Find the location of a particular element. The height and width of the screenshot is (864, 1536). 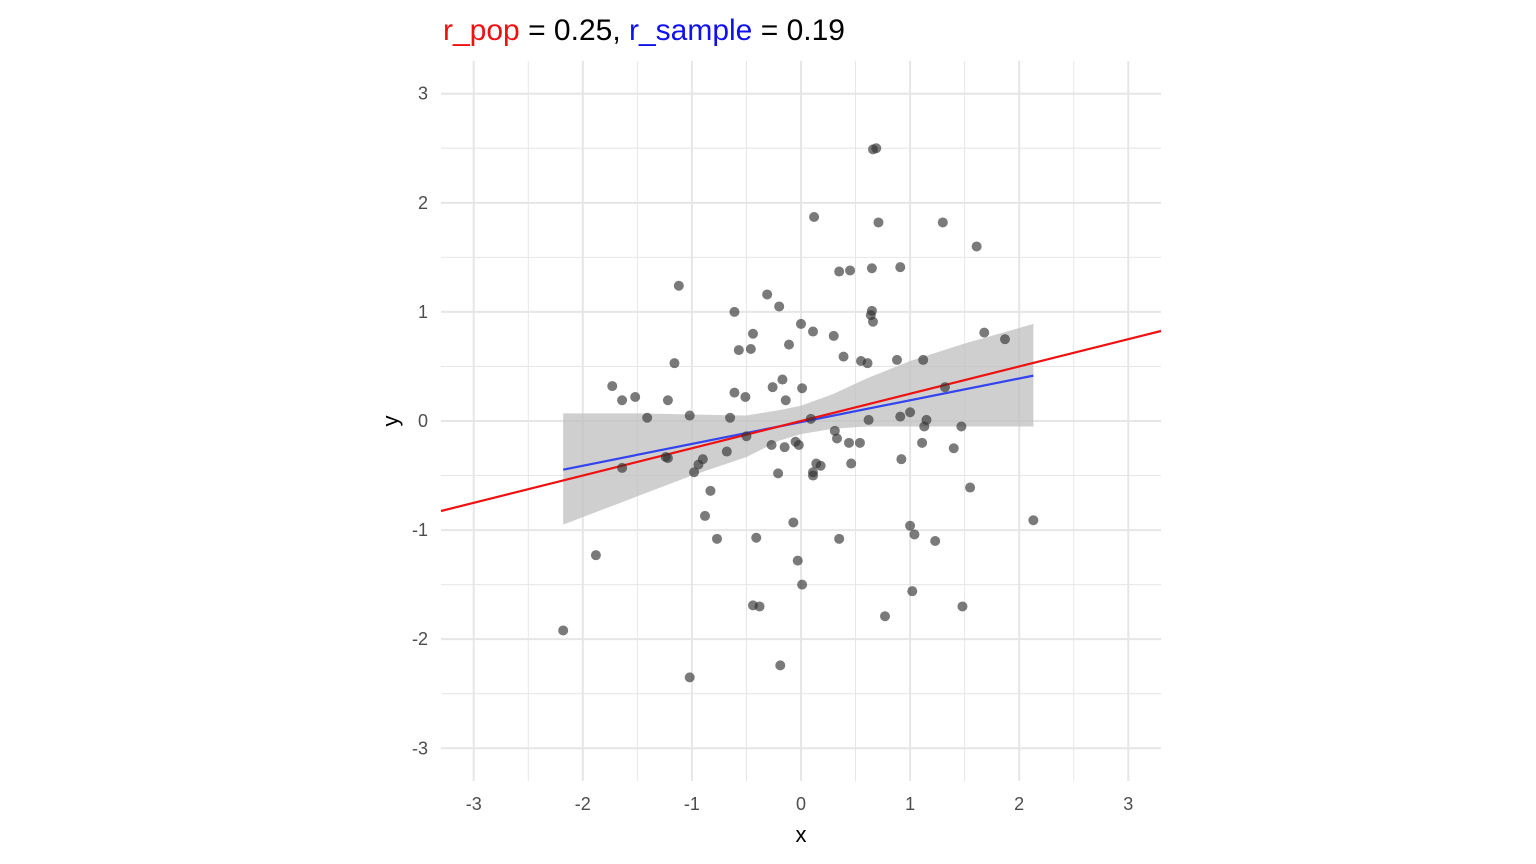

x-tick-label: -3 is located at coordinates (474, 804).